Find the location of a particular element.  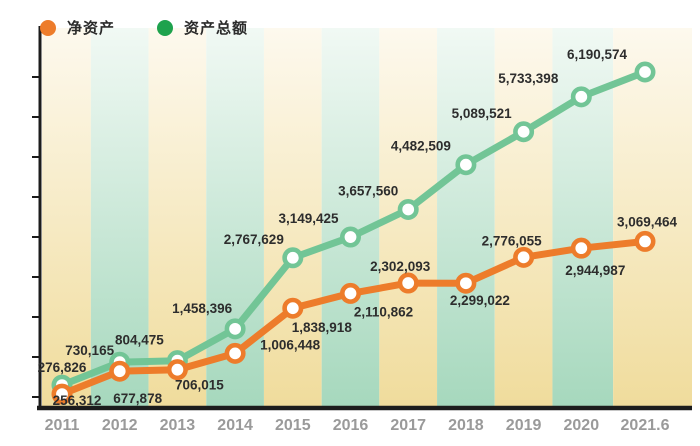

net-assets-value-label: 677,878 is located at coordinates (137, 398).